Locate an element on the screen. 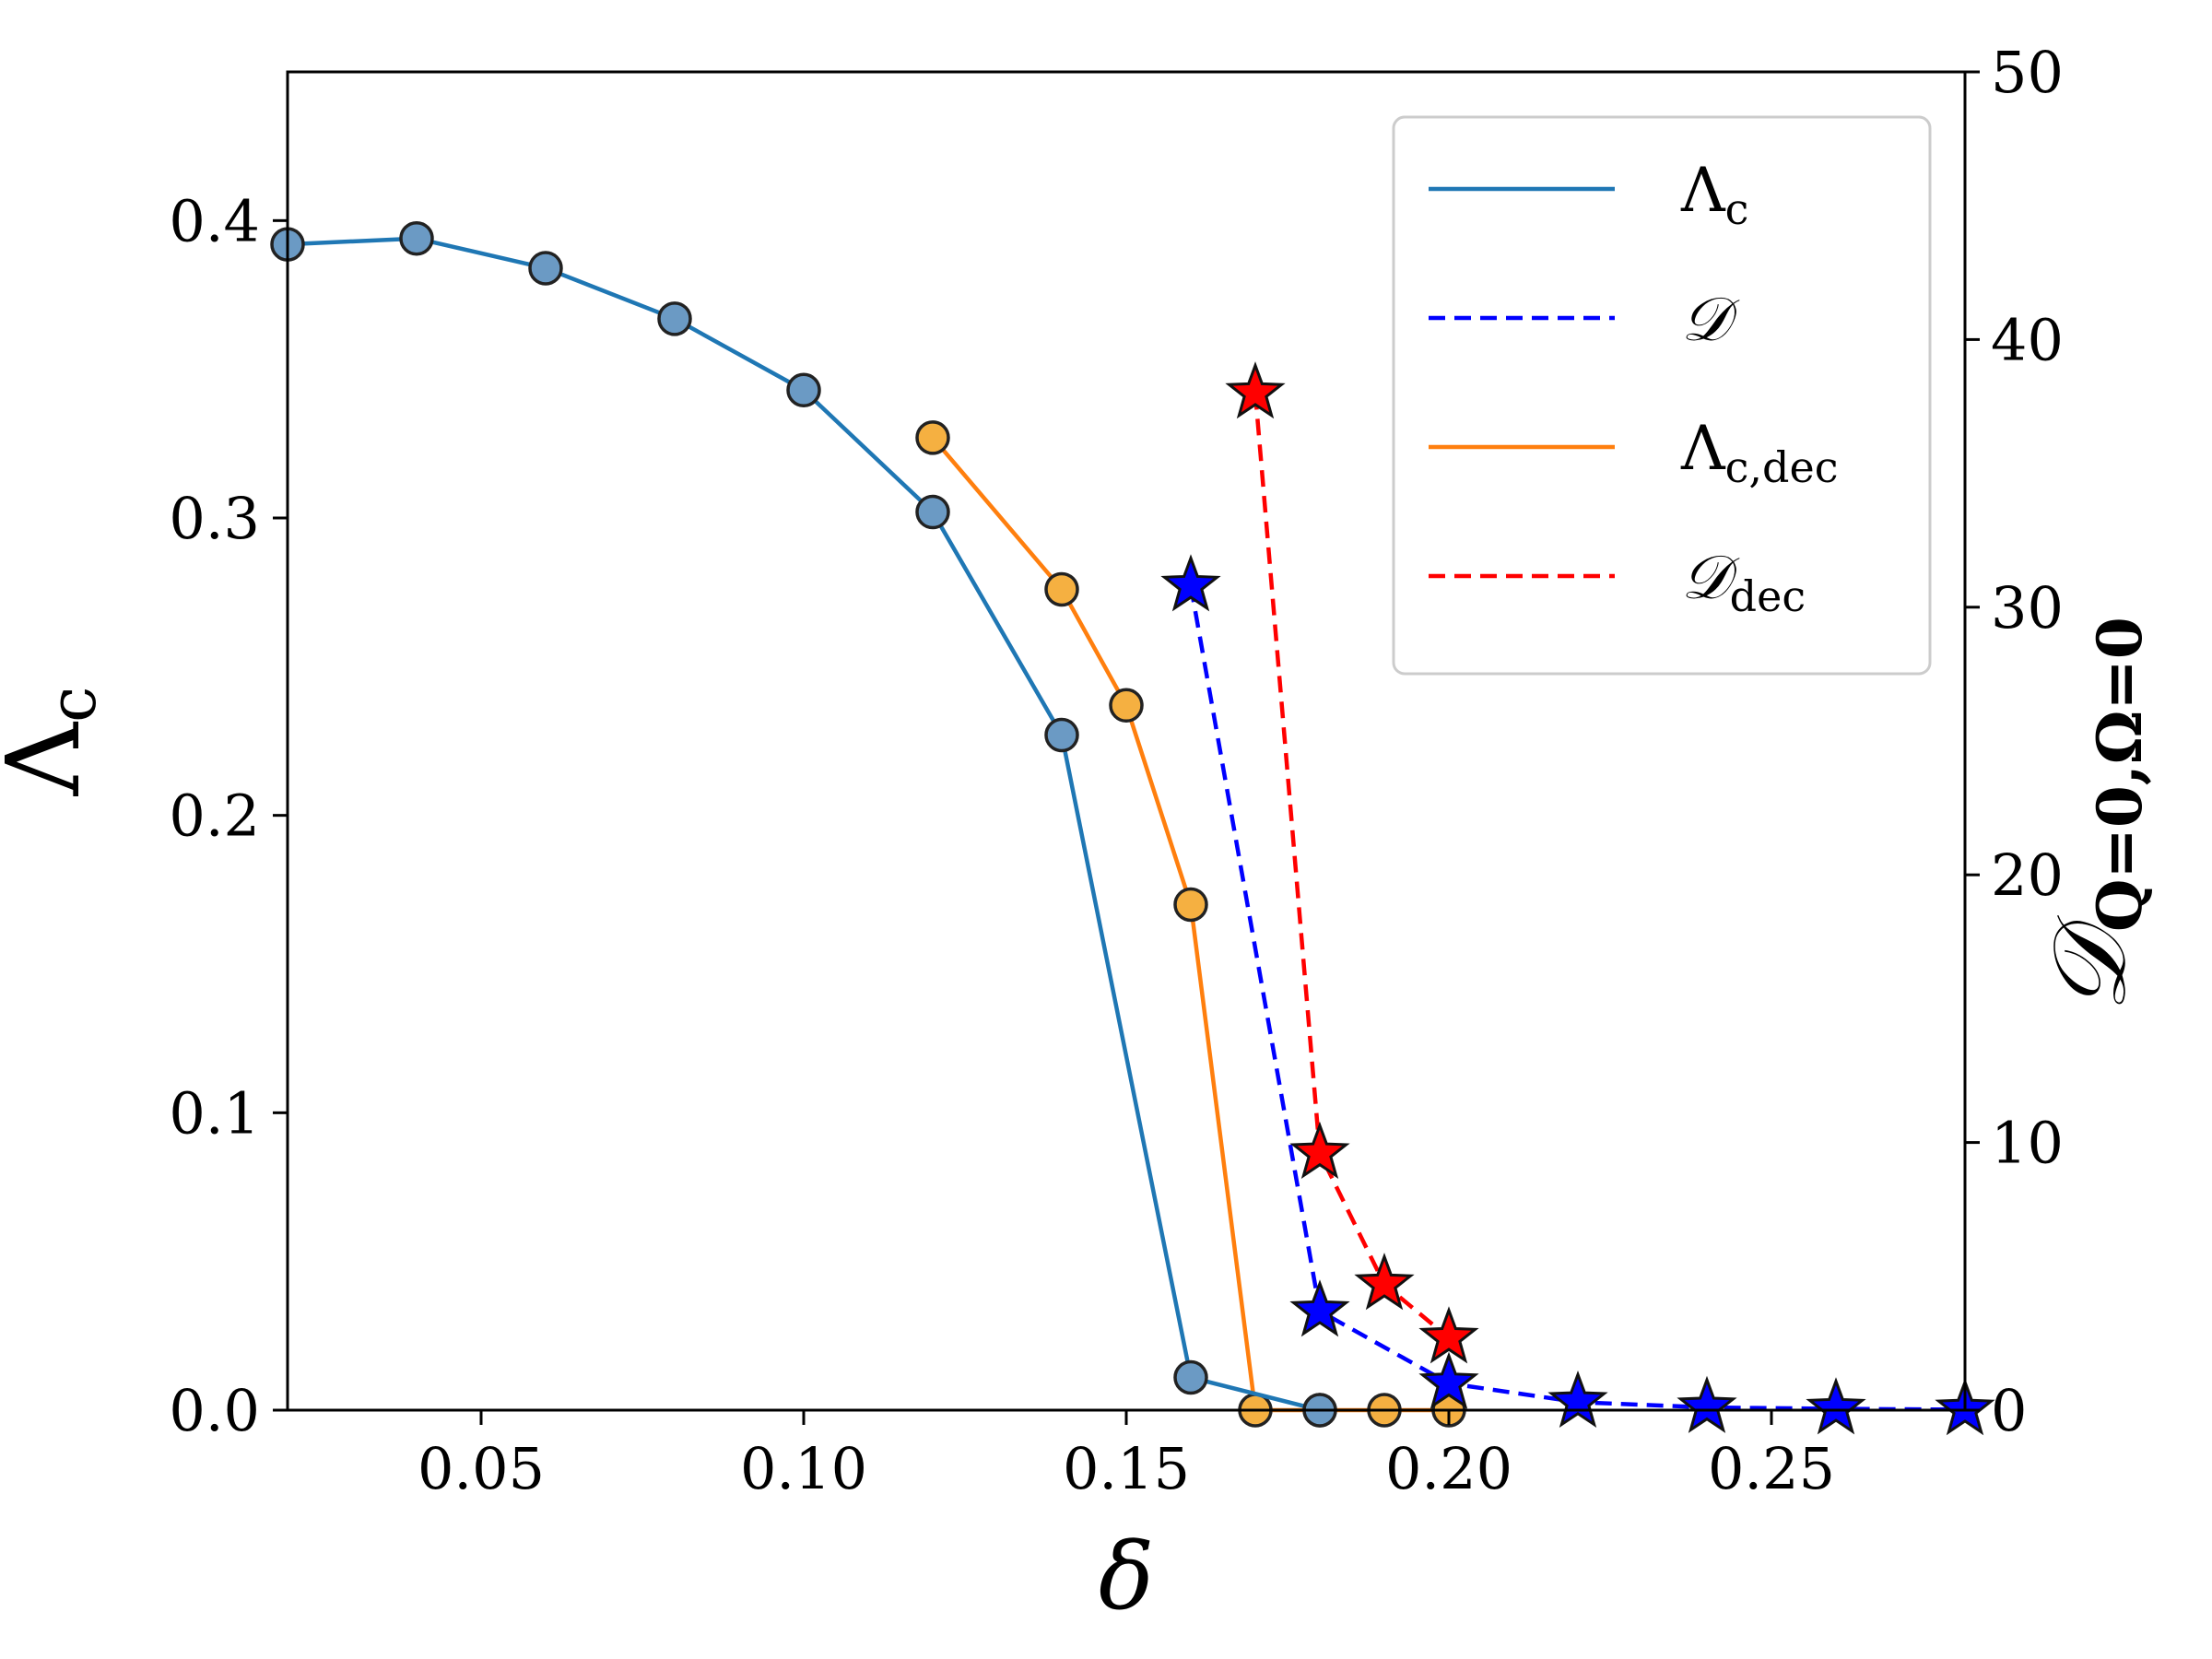  y-right-tick-label: 30 is located at coordinates (2027, 607).